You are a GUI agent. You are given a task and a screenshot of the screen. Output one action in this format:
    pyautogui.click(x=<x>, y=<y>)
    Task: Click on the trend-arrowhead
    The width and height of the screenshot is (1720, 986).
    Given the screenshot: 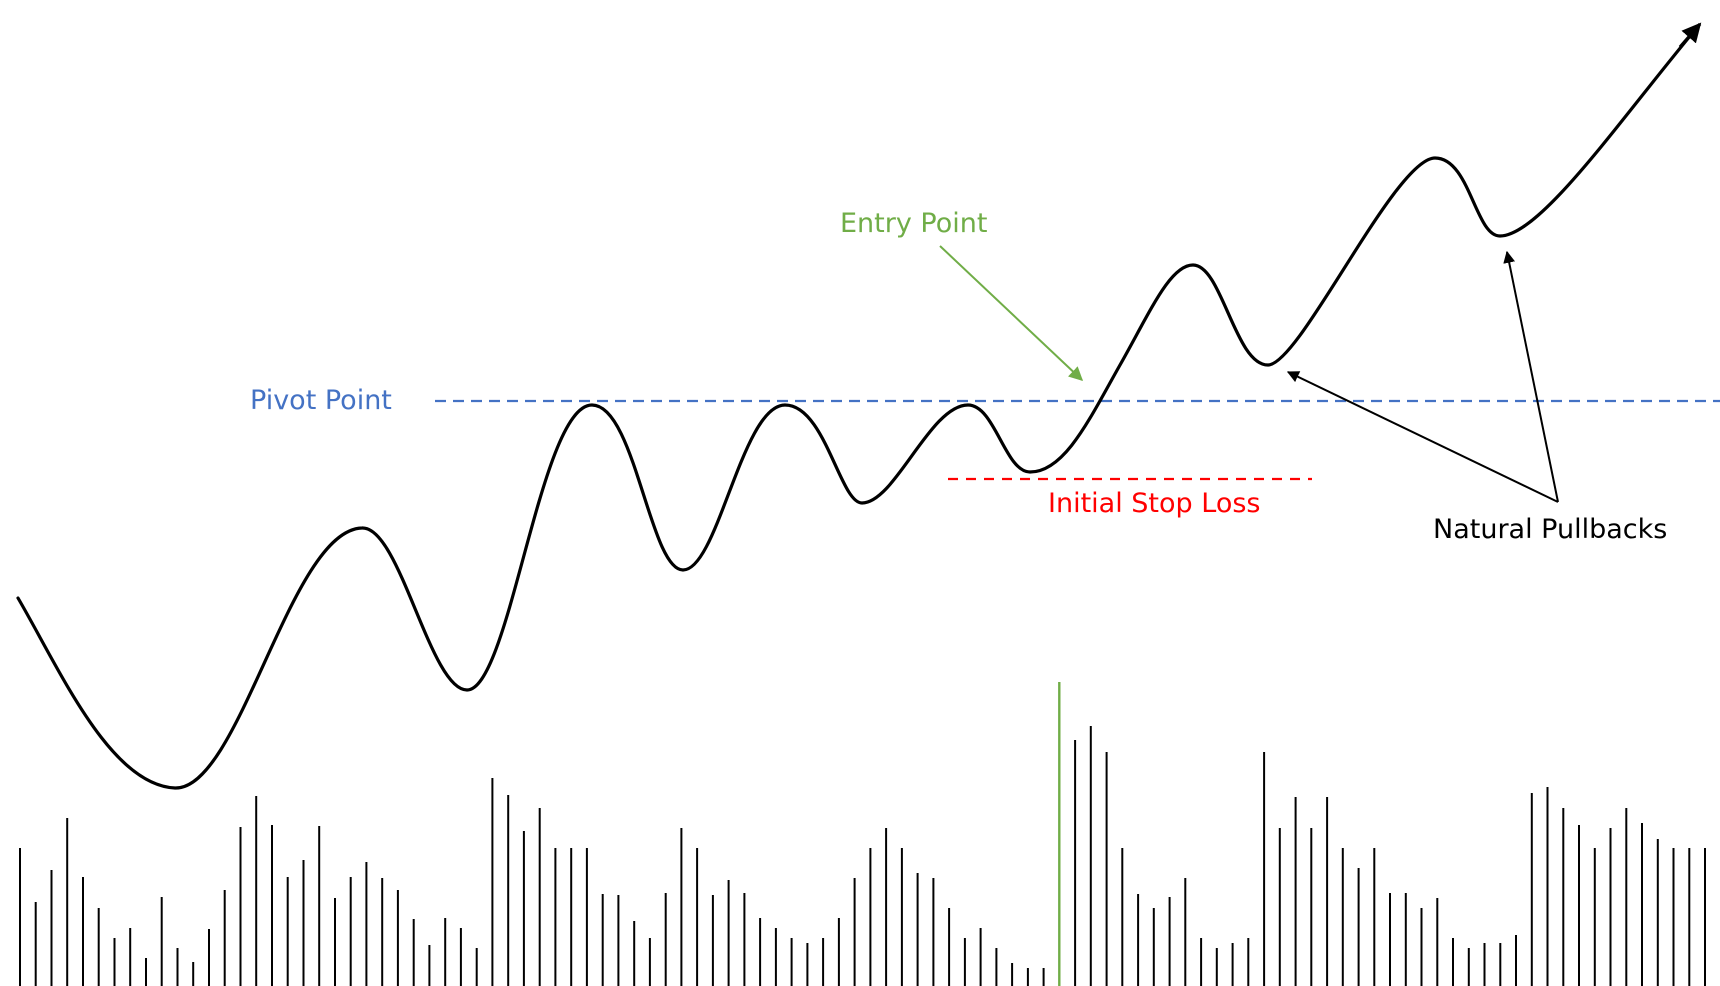 What is the action you would take?
    pyautogui.click(x=1690, y=35)
    